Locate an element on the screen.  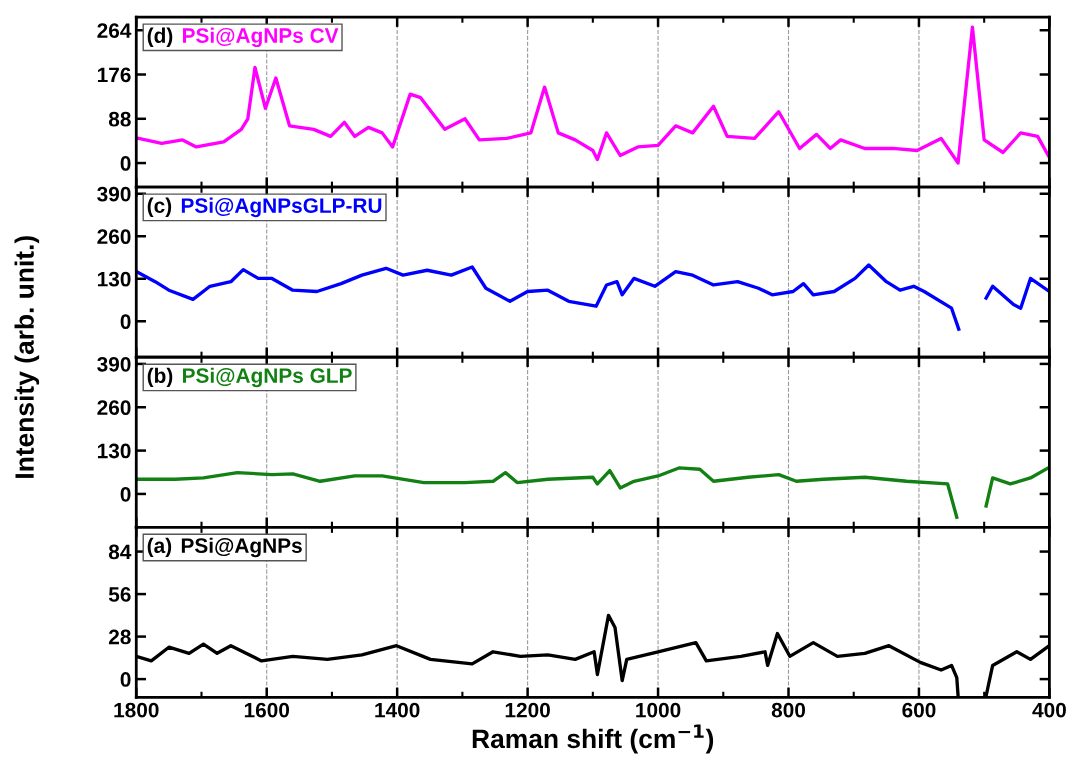
annotation: (a) is located at coordinates (159, 547).